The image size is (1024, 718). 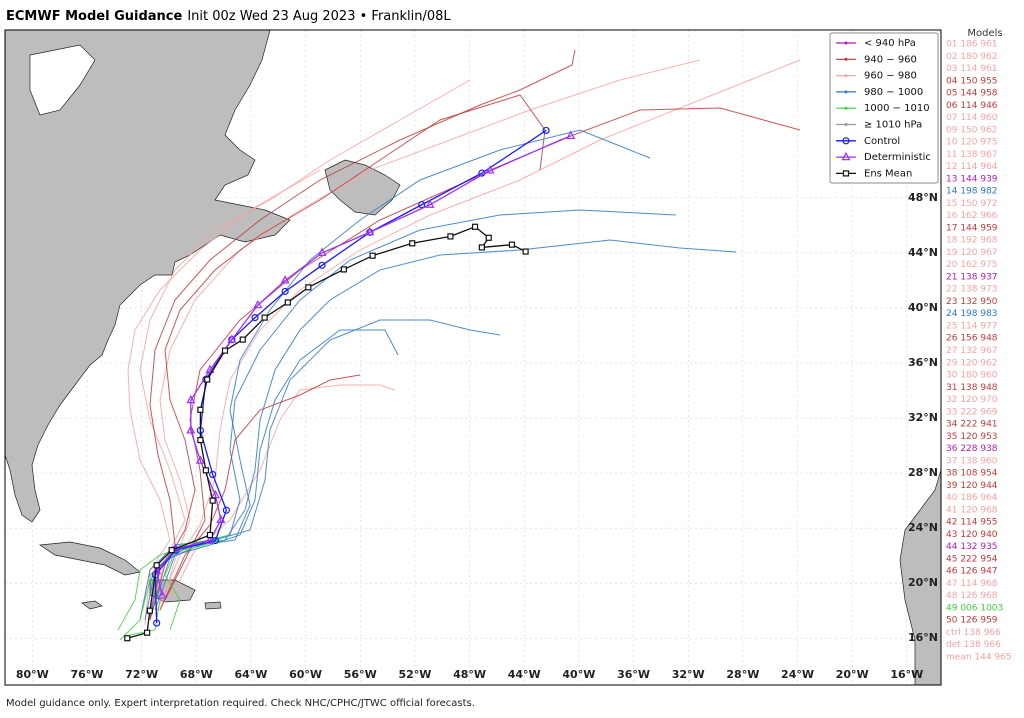 I want to click on model-entry: 04 150 955, so click(x=972, y=81).